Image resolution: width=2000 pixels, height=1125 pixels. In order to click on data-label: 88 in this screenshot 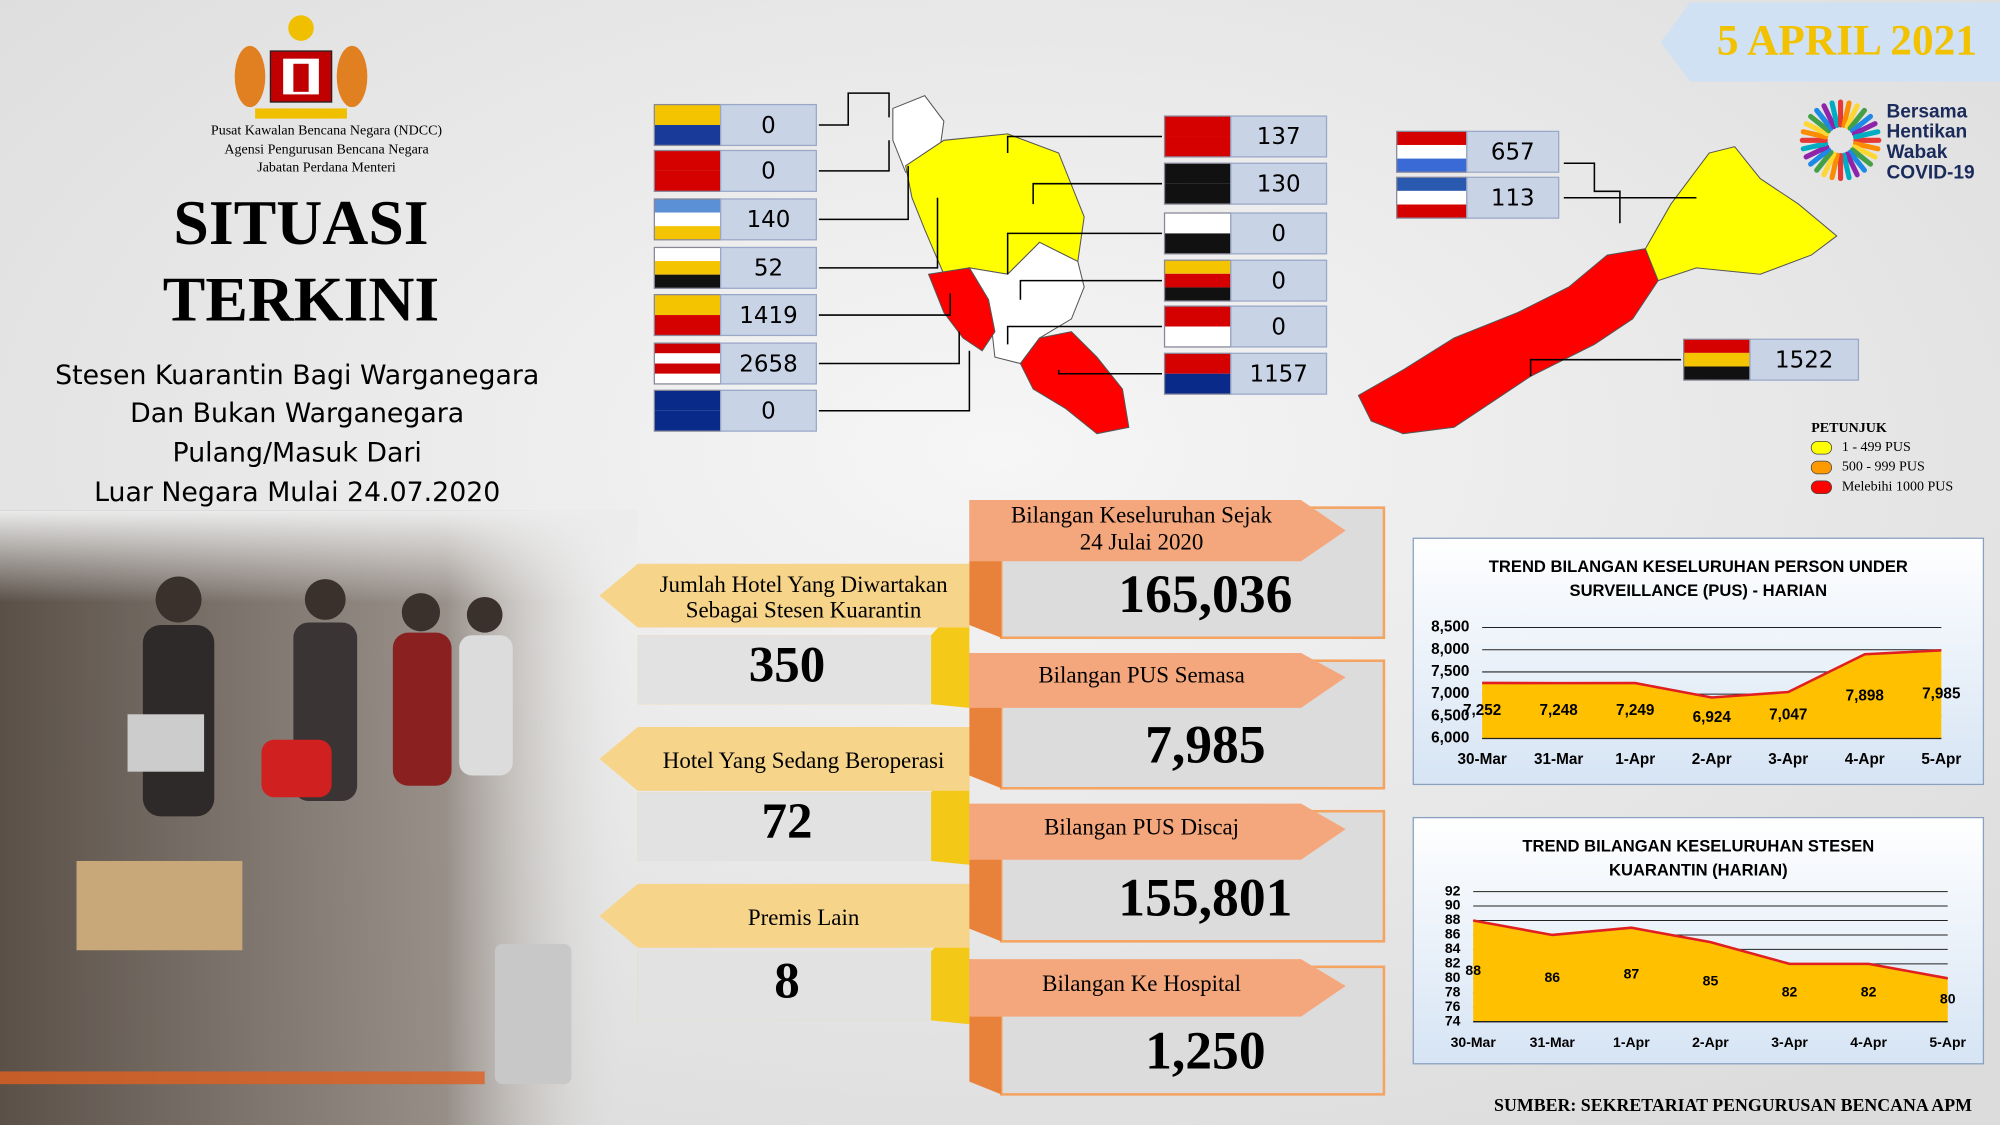, I will do `click(1473, 970)`.